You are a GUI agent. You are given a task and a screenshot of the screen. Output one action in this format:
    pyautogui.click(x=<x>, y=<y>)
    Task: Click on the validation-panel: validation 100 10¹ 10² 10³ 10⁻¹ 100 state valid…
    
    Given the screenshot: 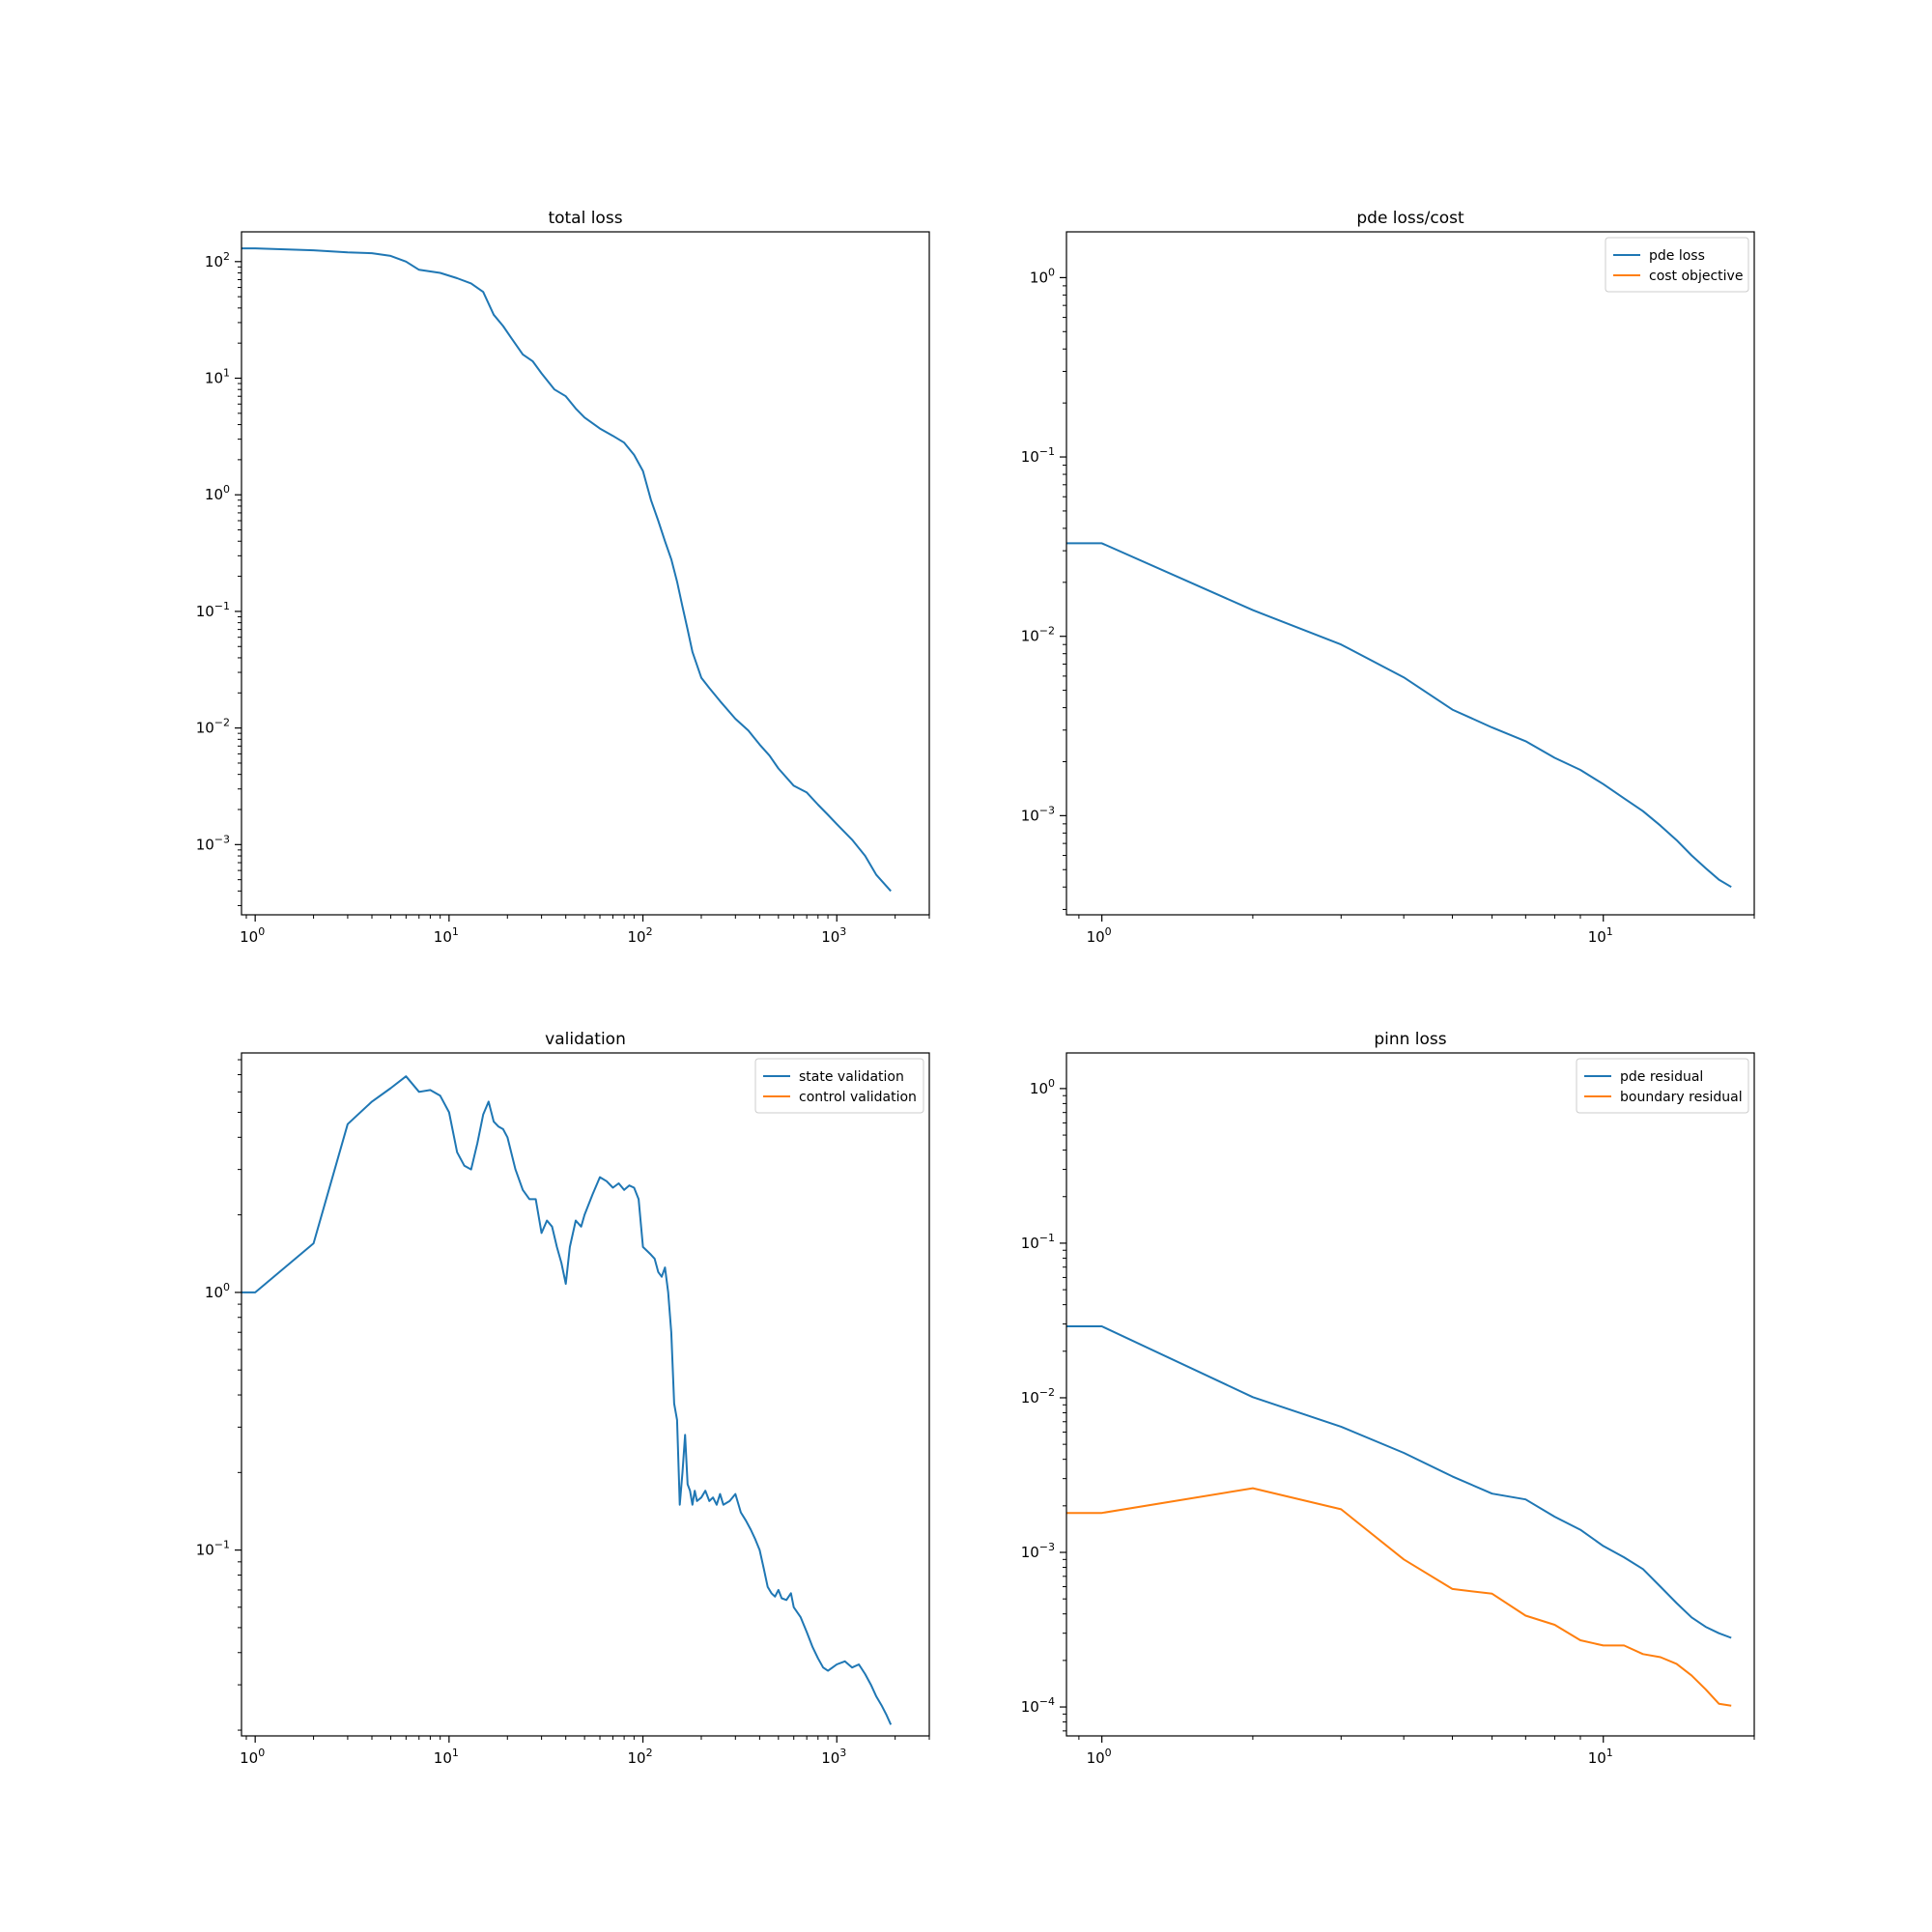 What is the action you would take?
    pyautogui.click(x=563, y=1398)
    